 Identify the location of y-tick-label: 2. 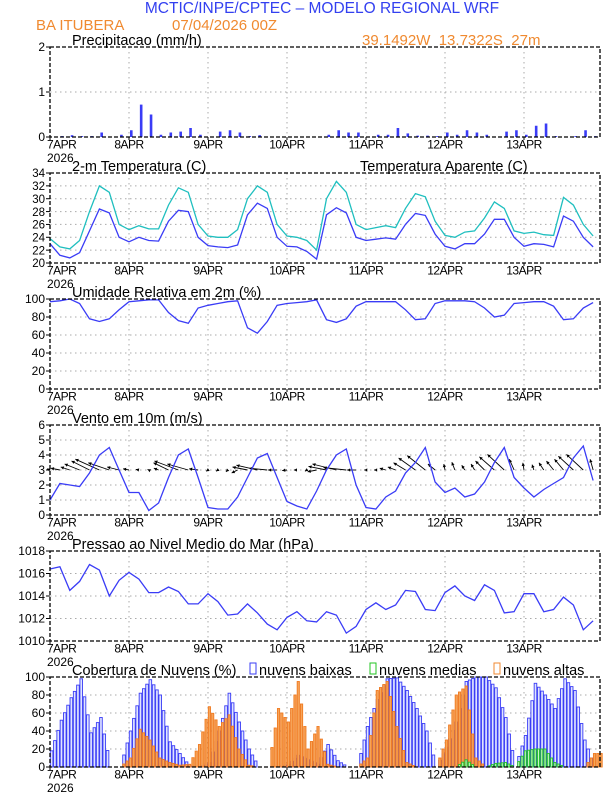
(41, 485).